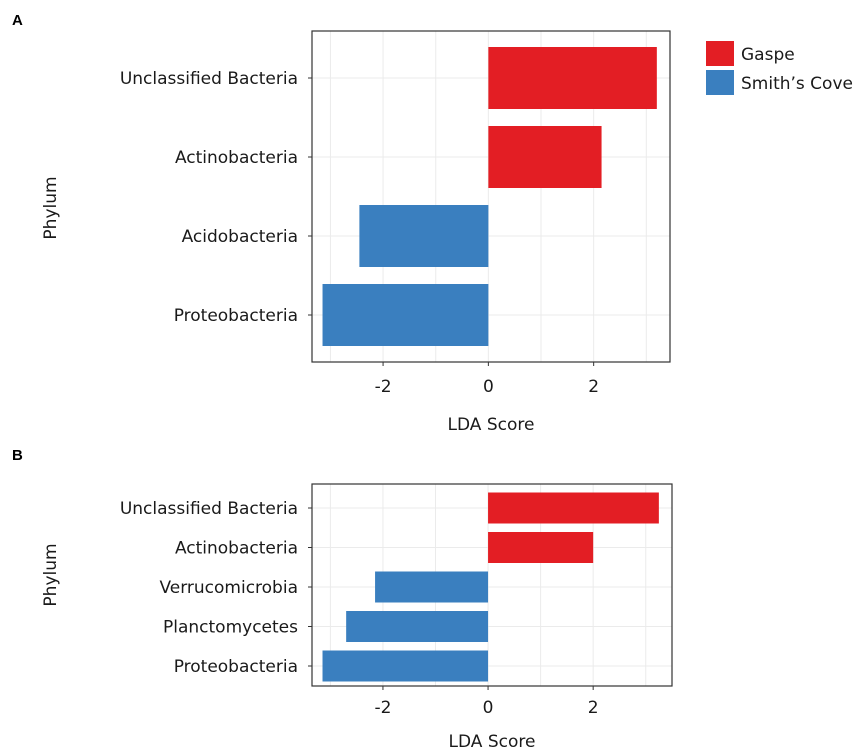  I want to click on legend: Gaspe Smith’s Cove, so click(779, 68).